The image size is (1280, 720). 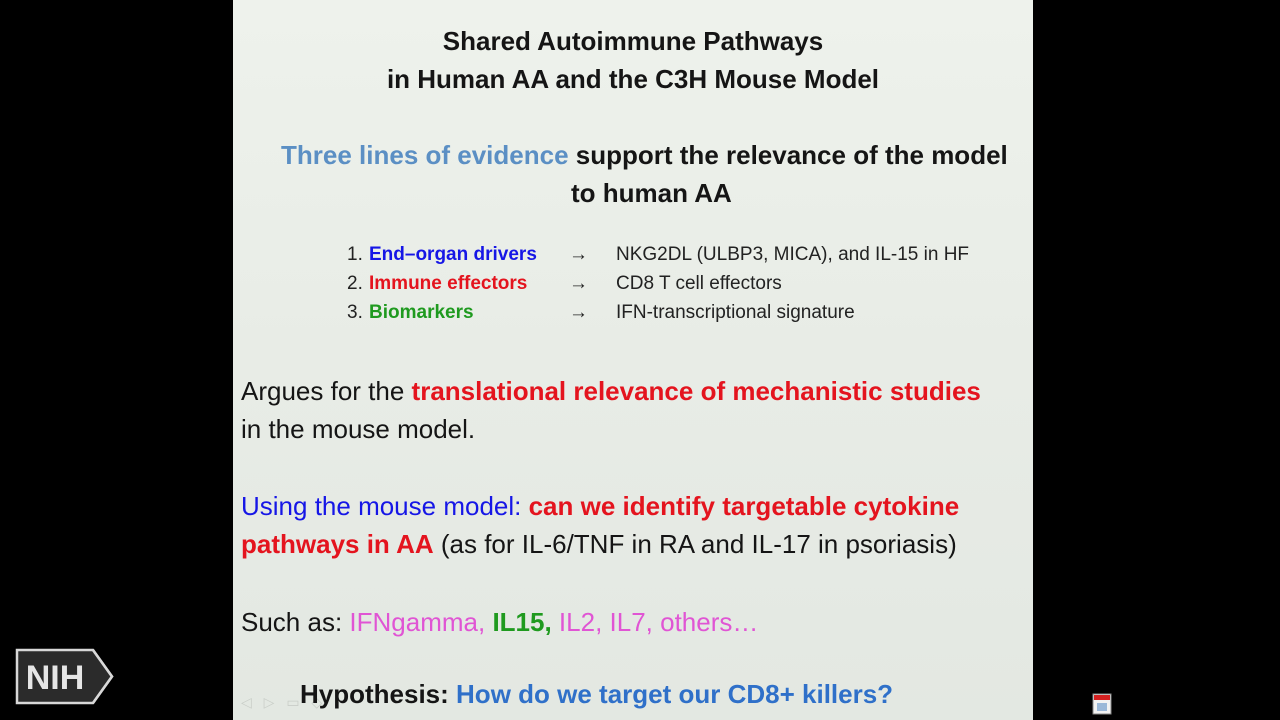 What do you see at coordinates (793, 254) in the screenshot?
I see `list-item-detail: NKG2DL (ULBP3, MICA), and IL-15 in HF` at bounding box center [793, 254].